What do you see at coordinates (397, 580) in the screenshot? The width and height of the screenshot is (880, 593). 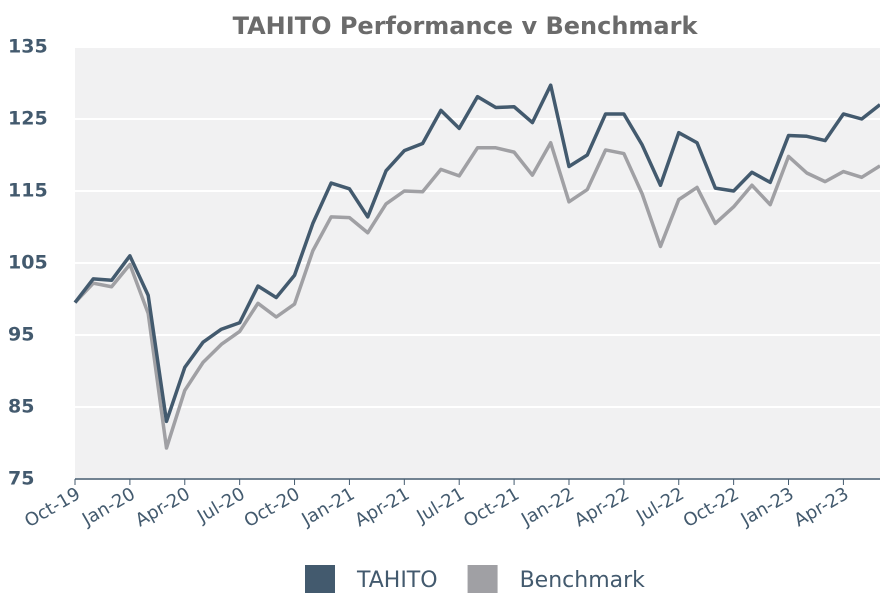 I see `legend-label: TAHITO` at bounding box center [397, 580].